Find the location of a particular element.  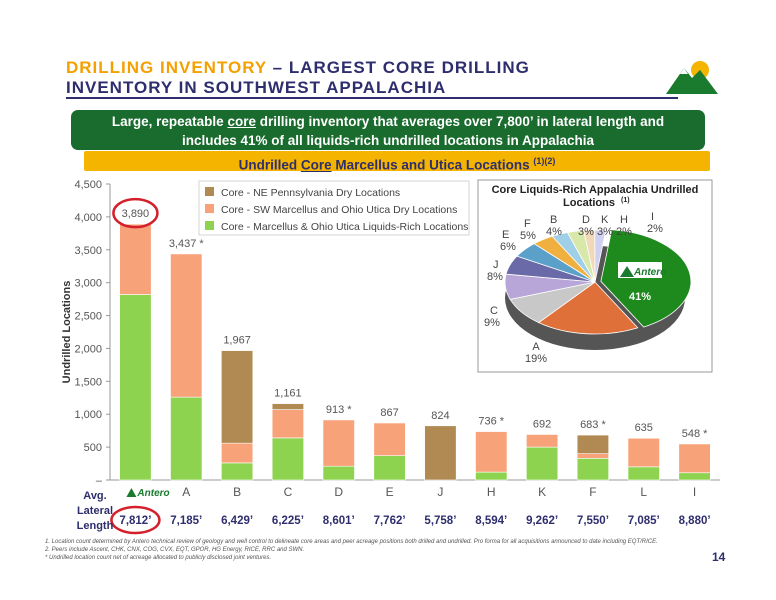

legend-box is located at coordinates (334, 208).